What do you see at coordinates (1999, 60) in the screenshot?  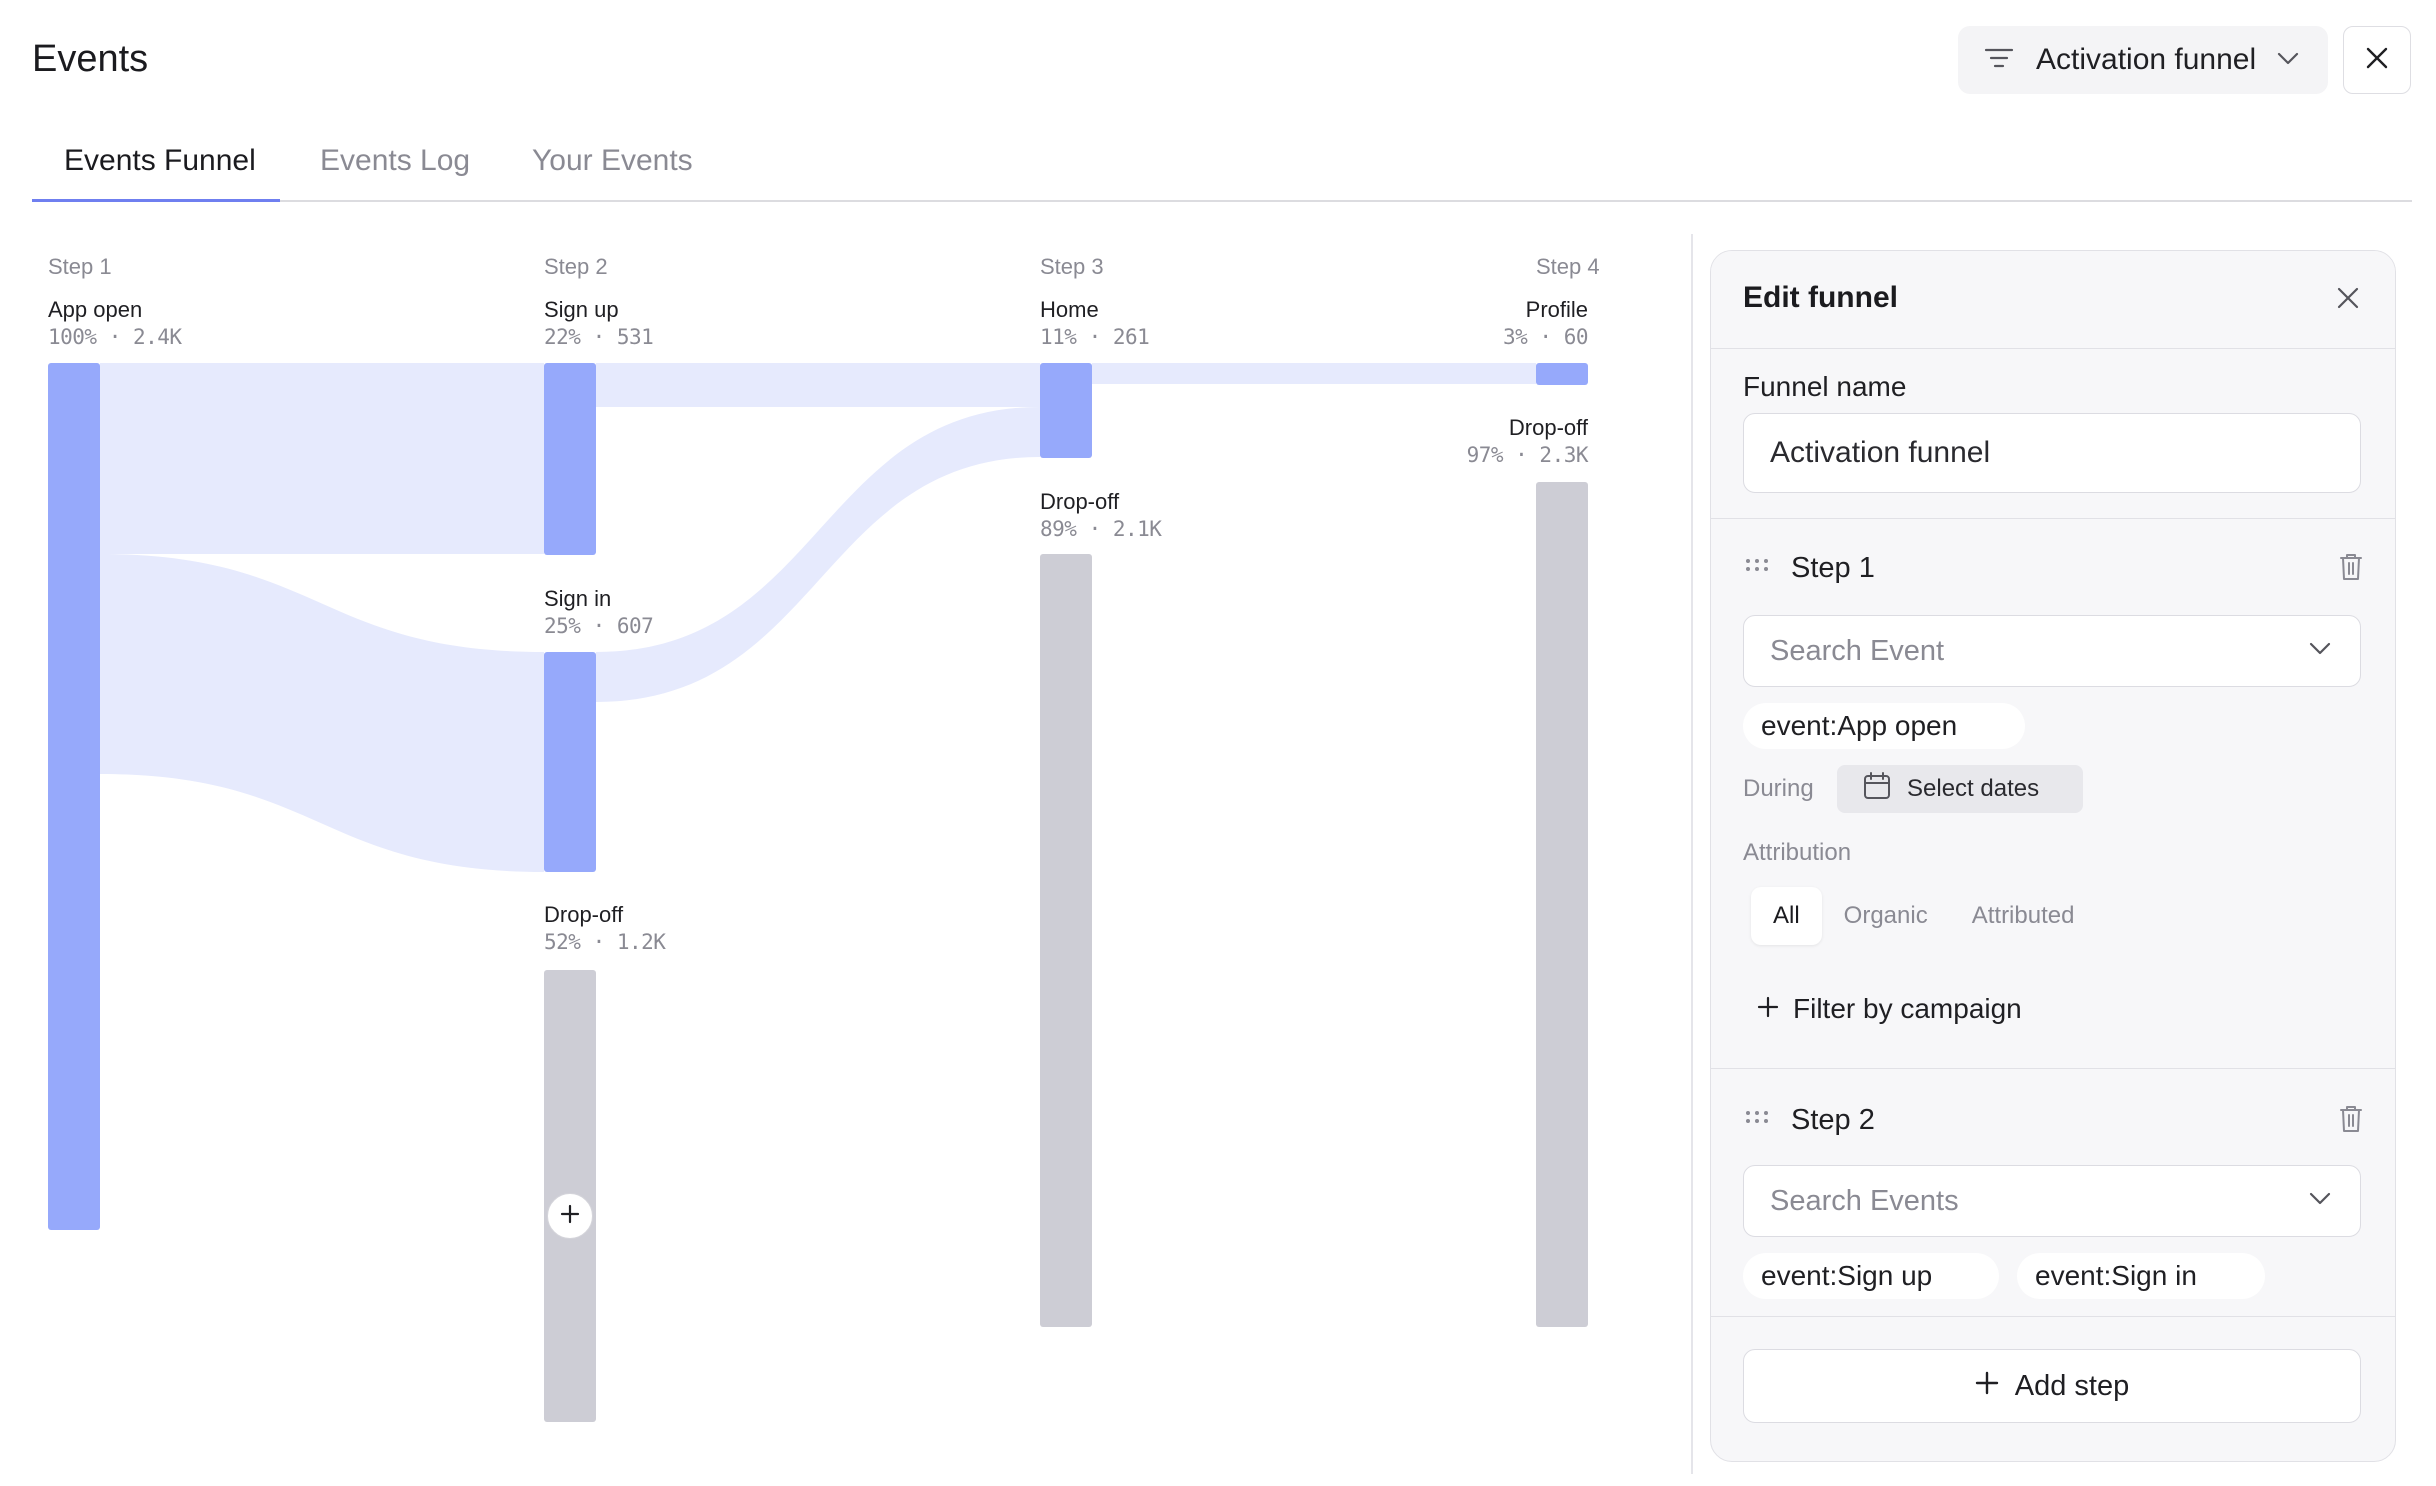 I see `filter-icon` at bounding box center [1999, 60].